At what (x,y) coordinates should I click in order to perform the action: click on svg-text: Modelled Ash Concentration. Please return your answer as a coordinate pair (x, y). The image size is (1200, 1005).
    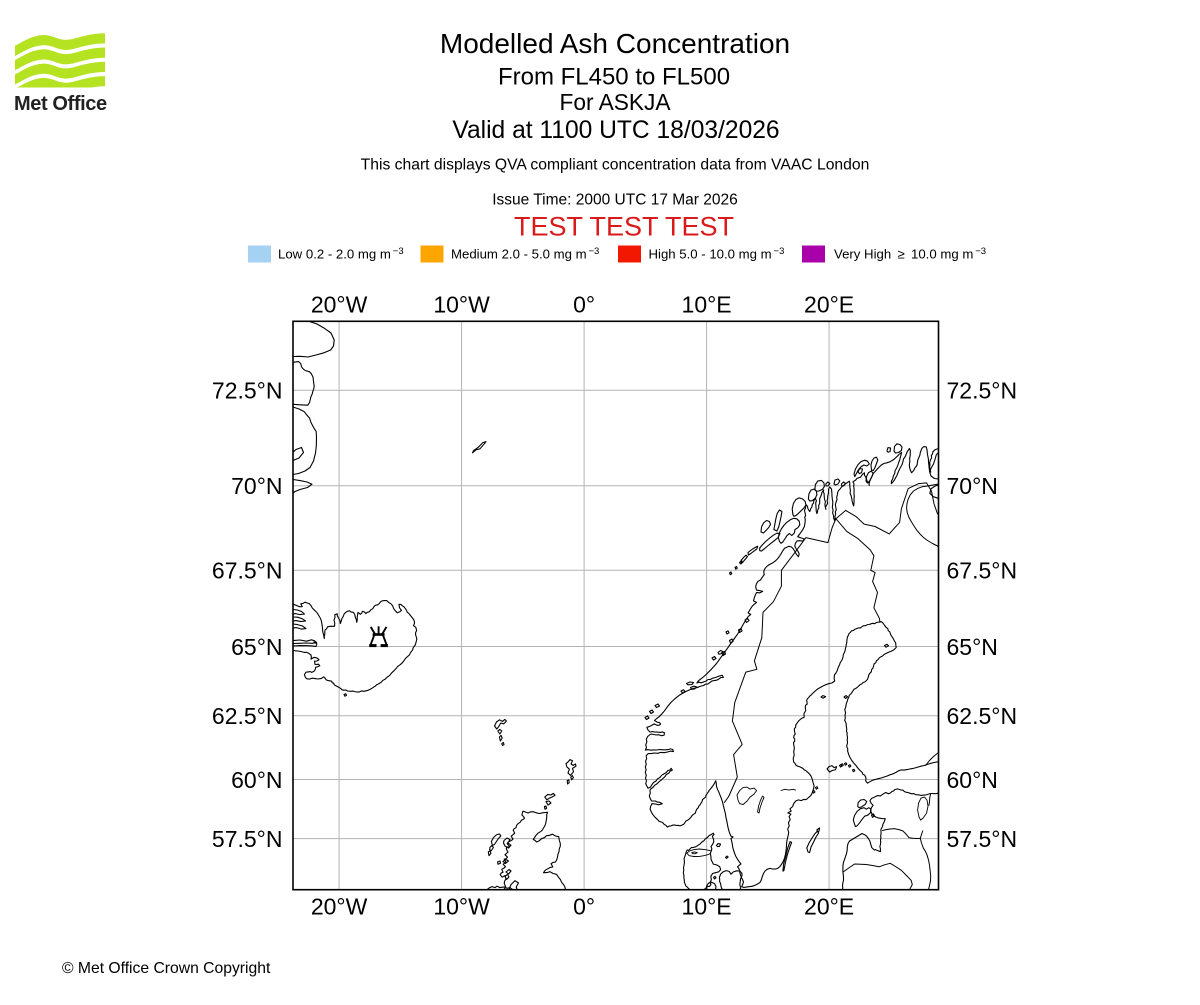
    Looking at the image, I should click on (615, 43).